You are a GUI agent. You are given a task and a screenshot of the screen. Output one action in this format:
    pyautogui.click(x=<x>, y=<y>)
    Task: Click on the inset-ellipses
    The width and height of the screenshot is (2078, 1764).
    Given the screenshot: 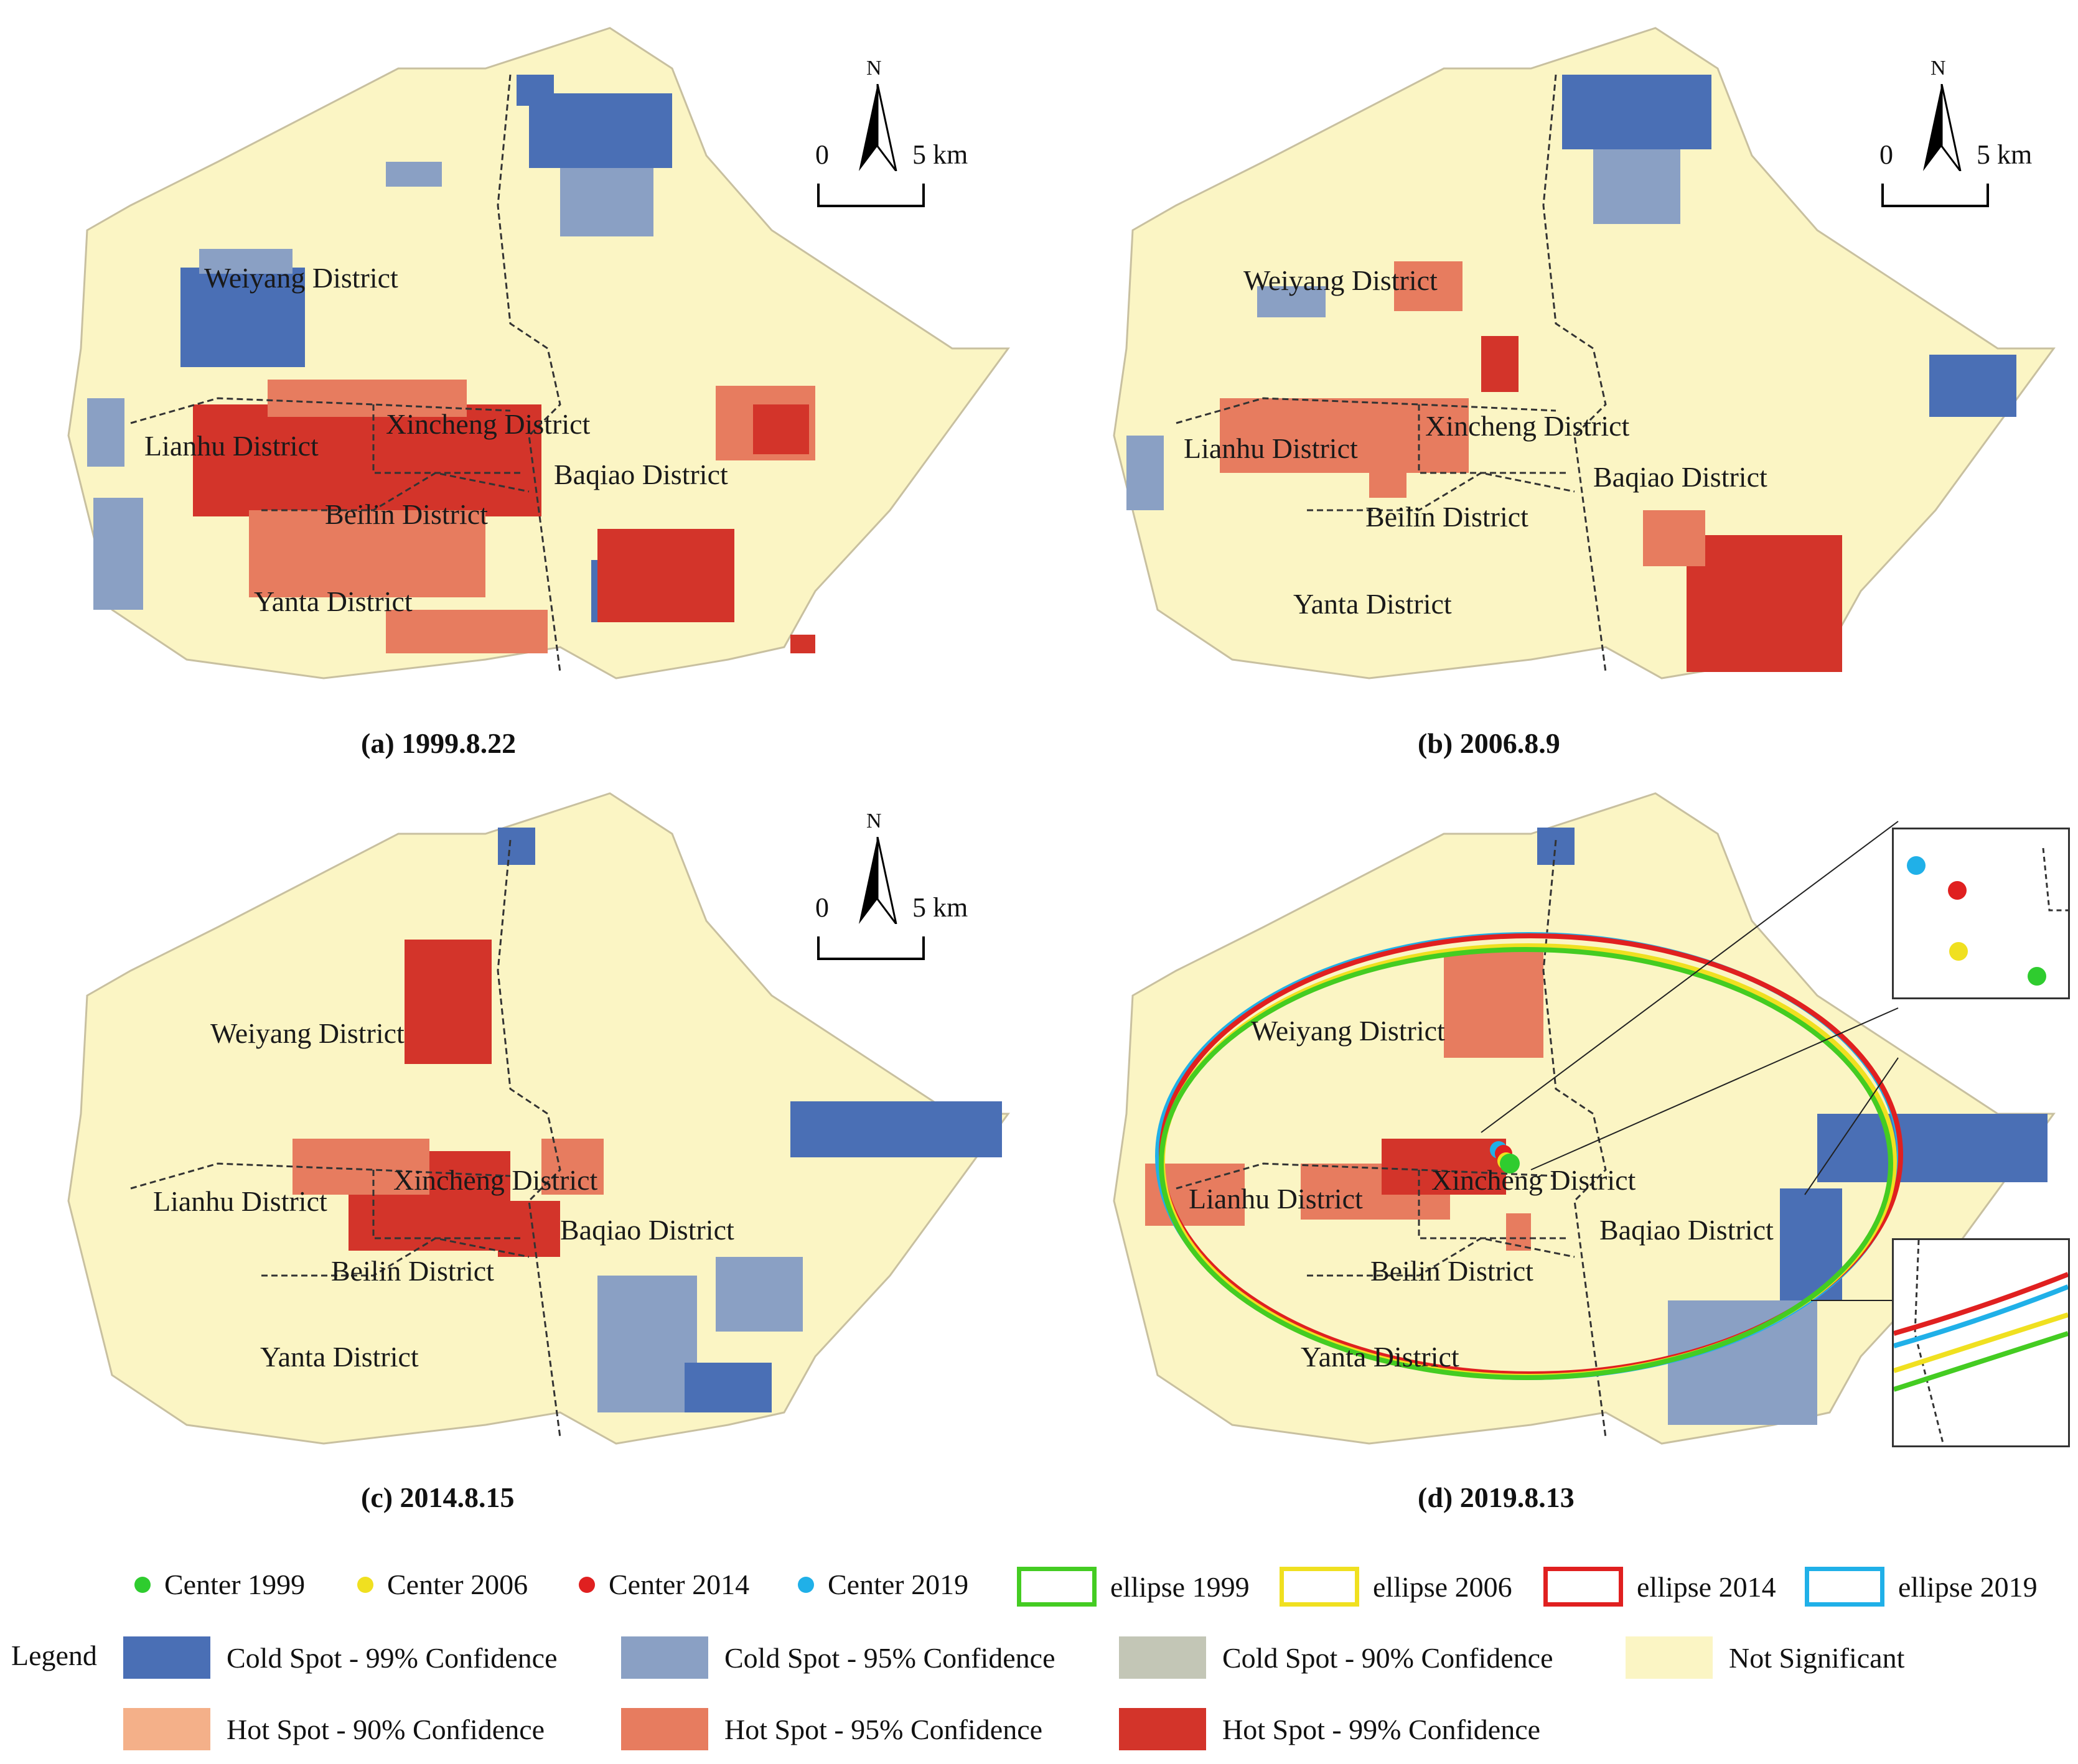 What is the action you would take?
    pyautogui.click(x=1981, y=1342)
    